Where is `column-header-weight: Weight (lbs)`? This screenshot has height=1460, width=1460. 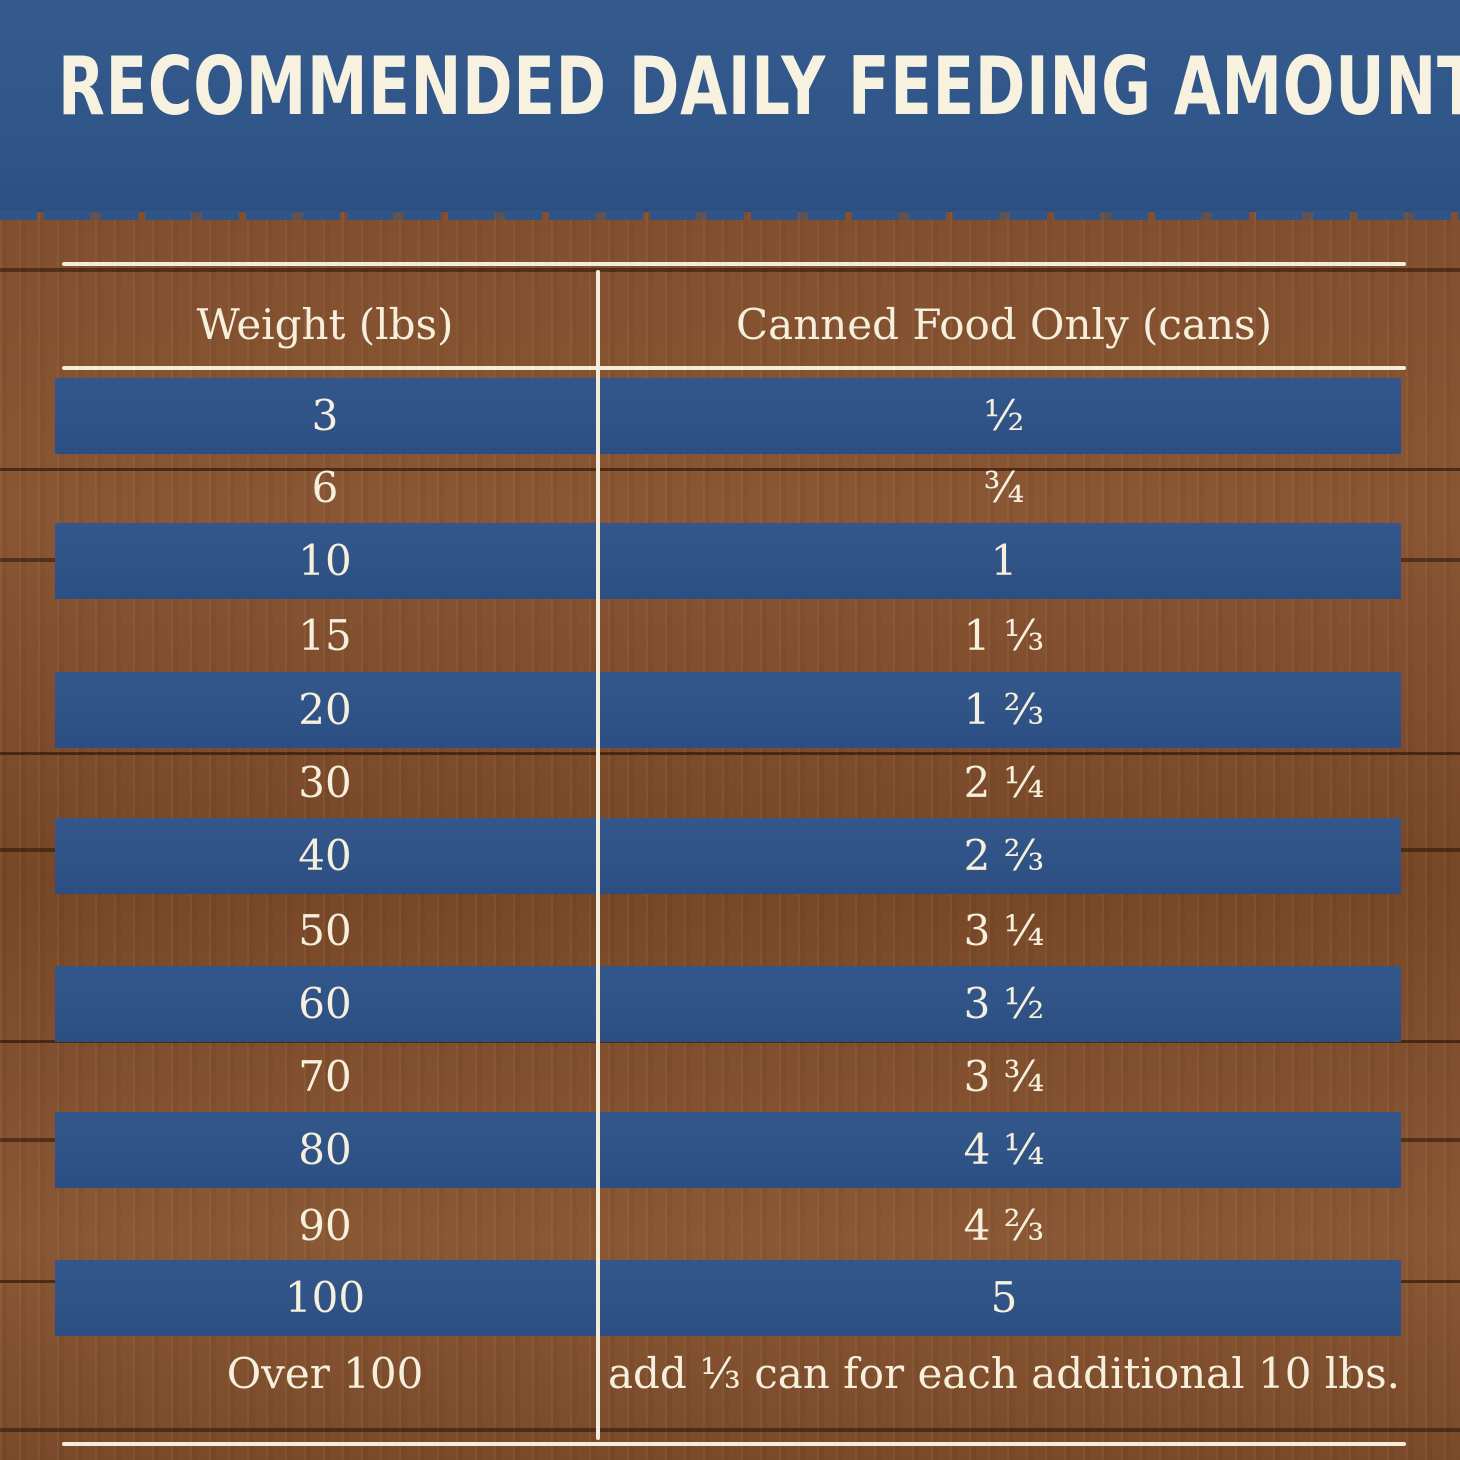 column-header-weight: Weight (lbs) is located at coordinates (325, 324).